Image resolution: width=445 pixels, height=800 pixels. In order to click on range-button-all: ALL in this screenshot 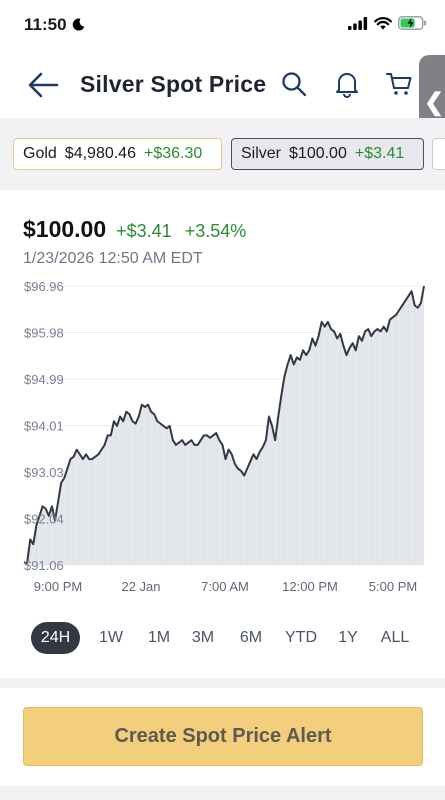, I will do `click(395, 637)`.